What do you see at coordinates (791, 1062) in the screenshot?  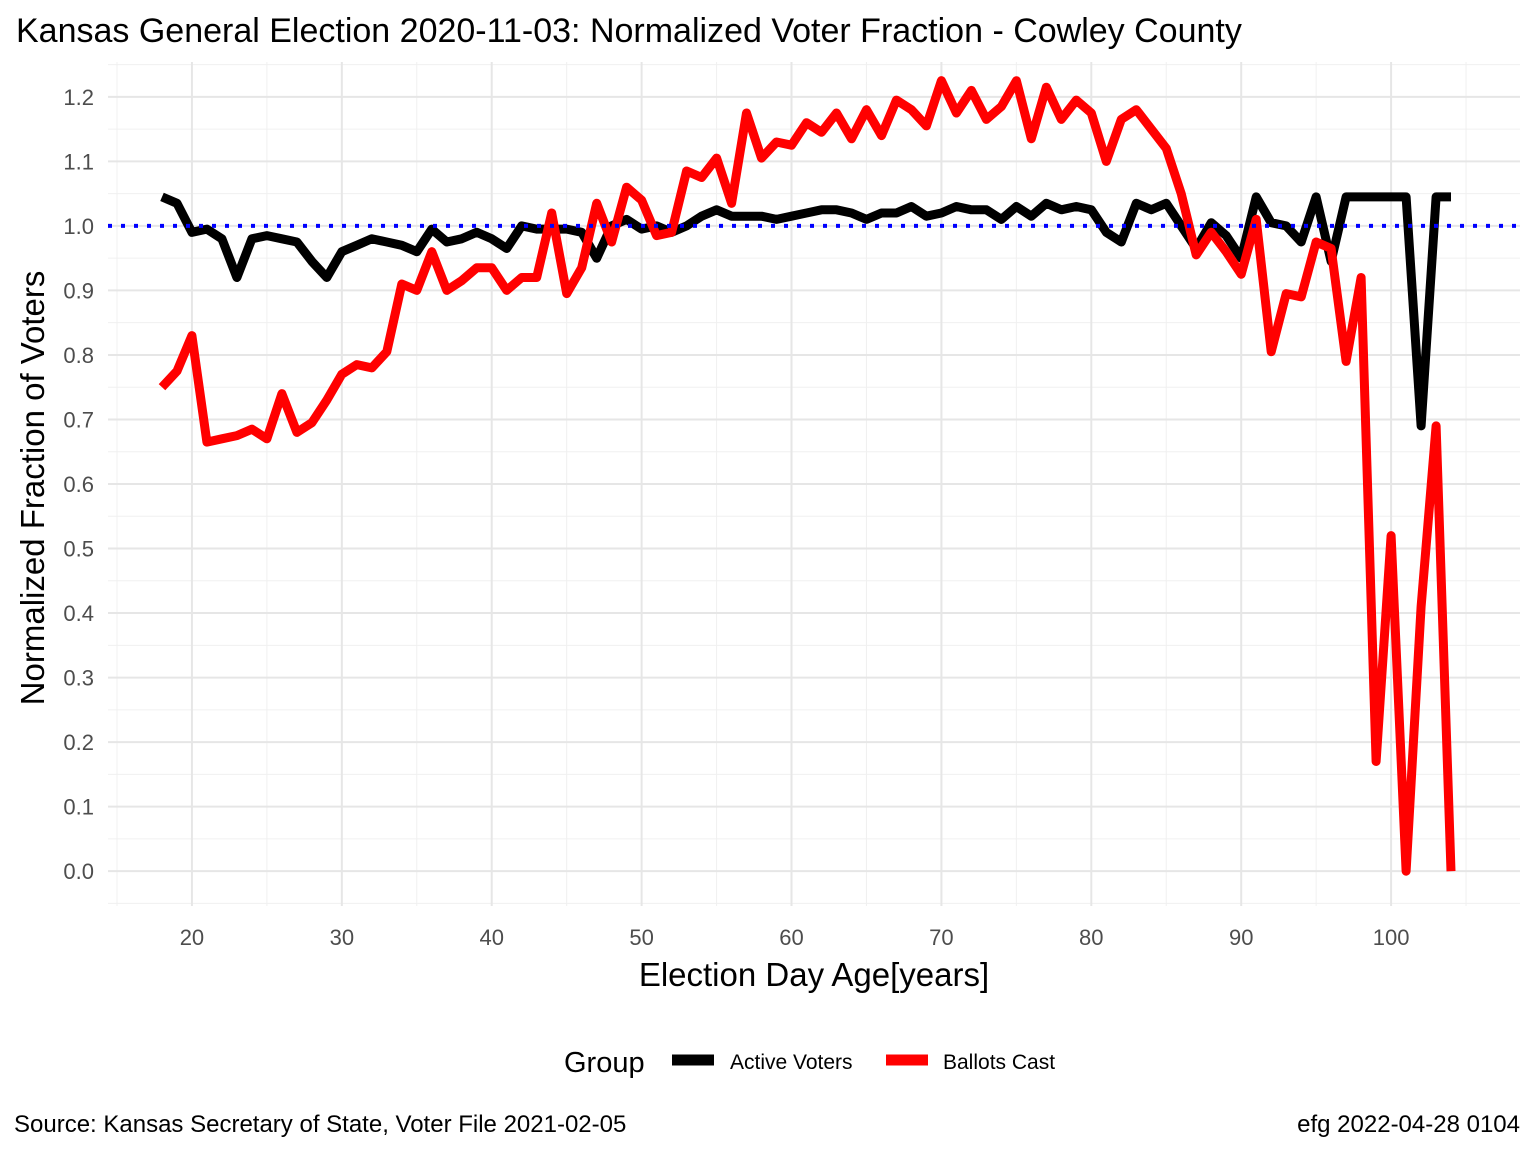 I see `legend-label-active-voters: Active Voters` at bounding box center [791, 1062].